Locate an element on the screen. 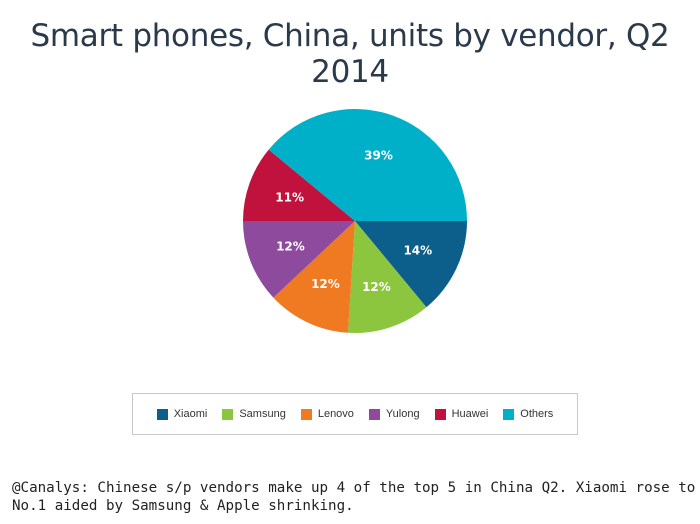 The image size is (700, 524). legend-item-huawei: Huawei is located at coordinates (461, 414).